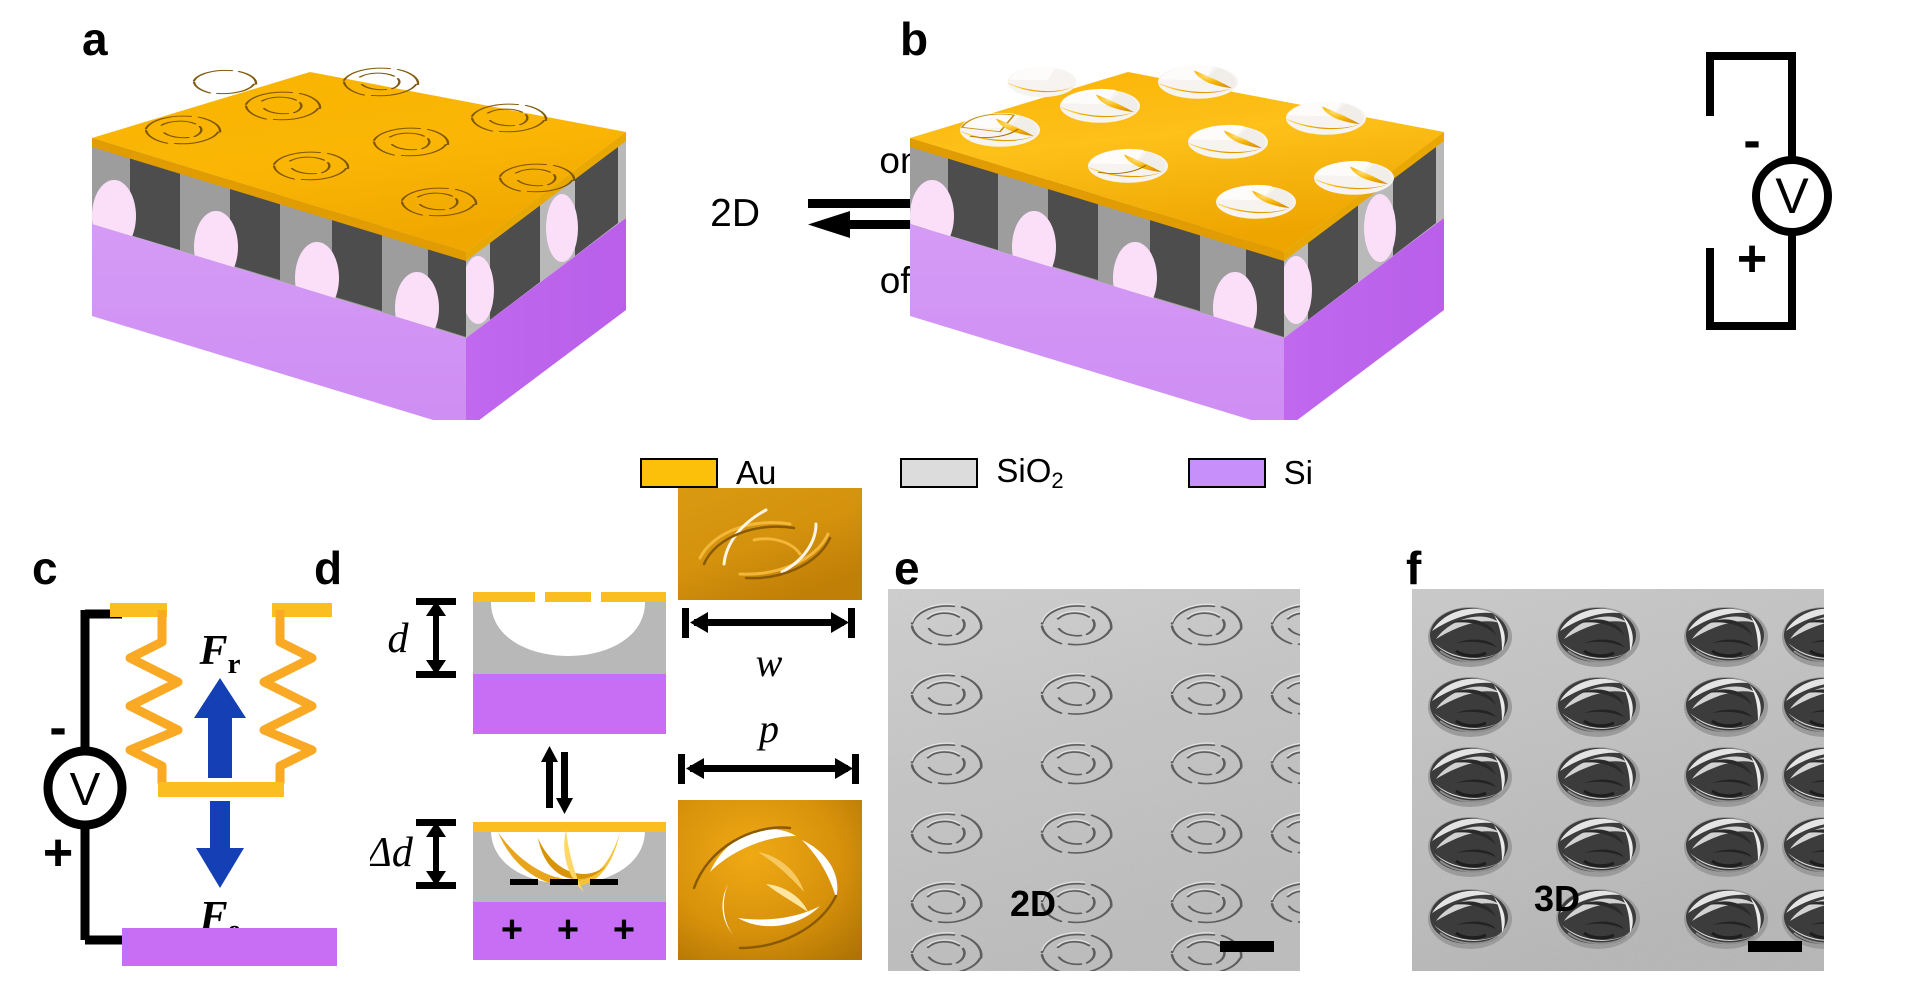  I want to click on panel-d-unitcell-svg: w p, so click(770, 724).